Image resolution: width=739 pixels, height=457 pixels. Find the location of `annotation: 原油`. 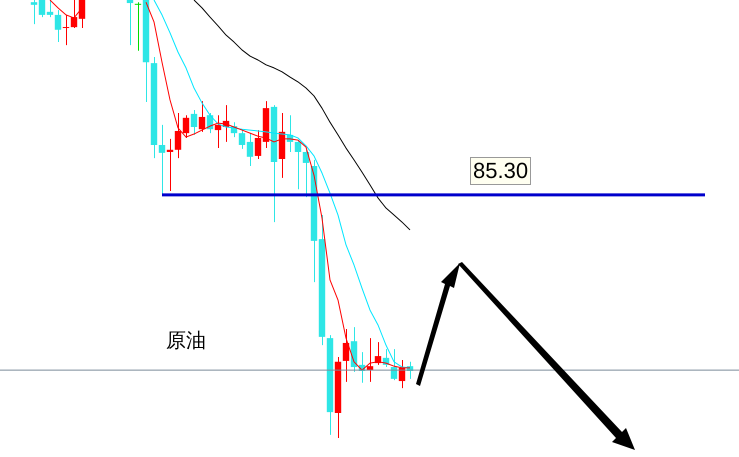

annotation: 原油 is located at coordinates (186, 340).